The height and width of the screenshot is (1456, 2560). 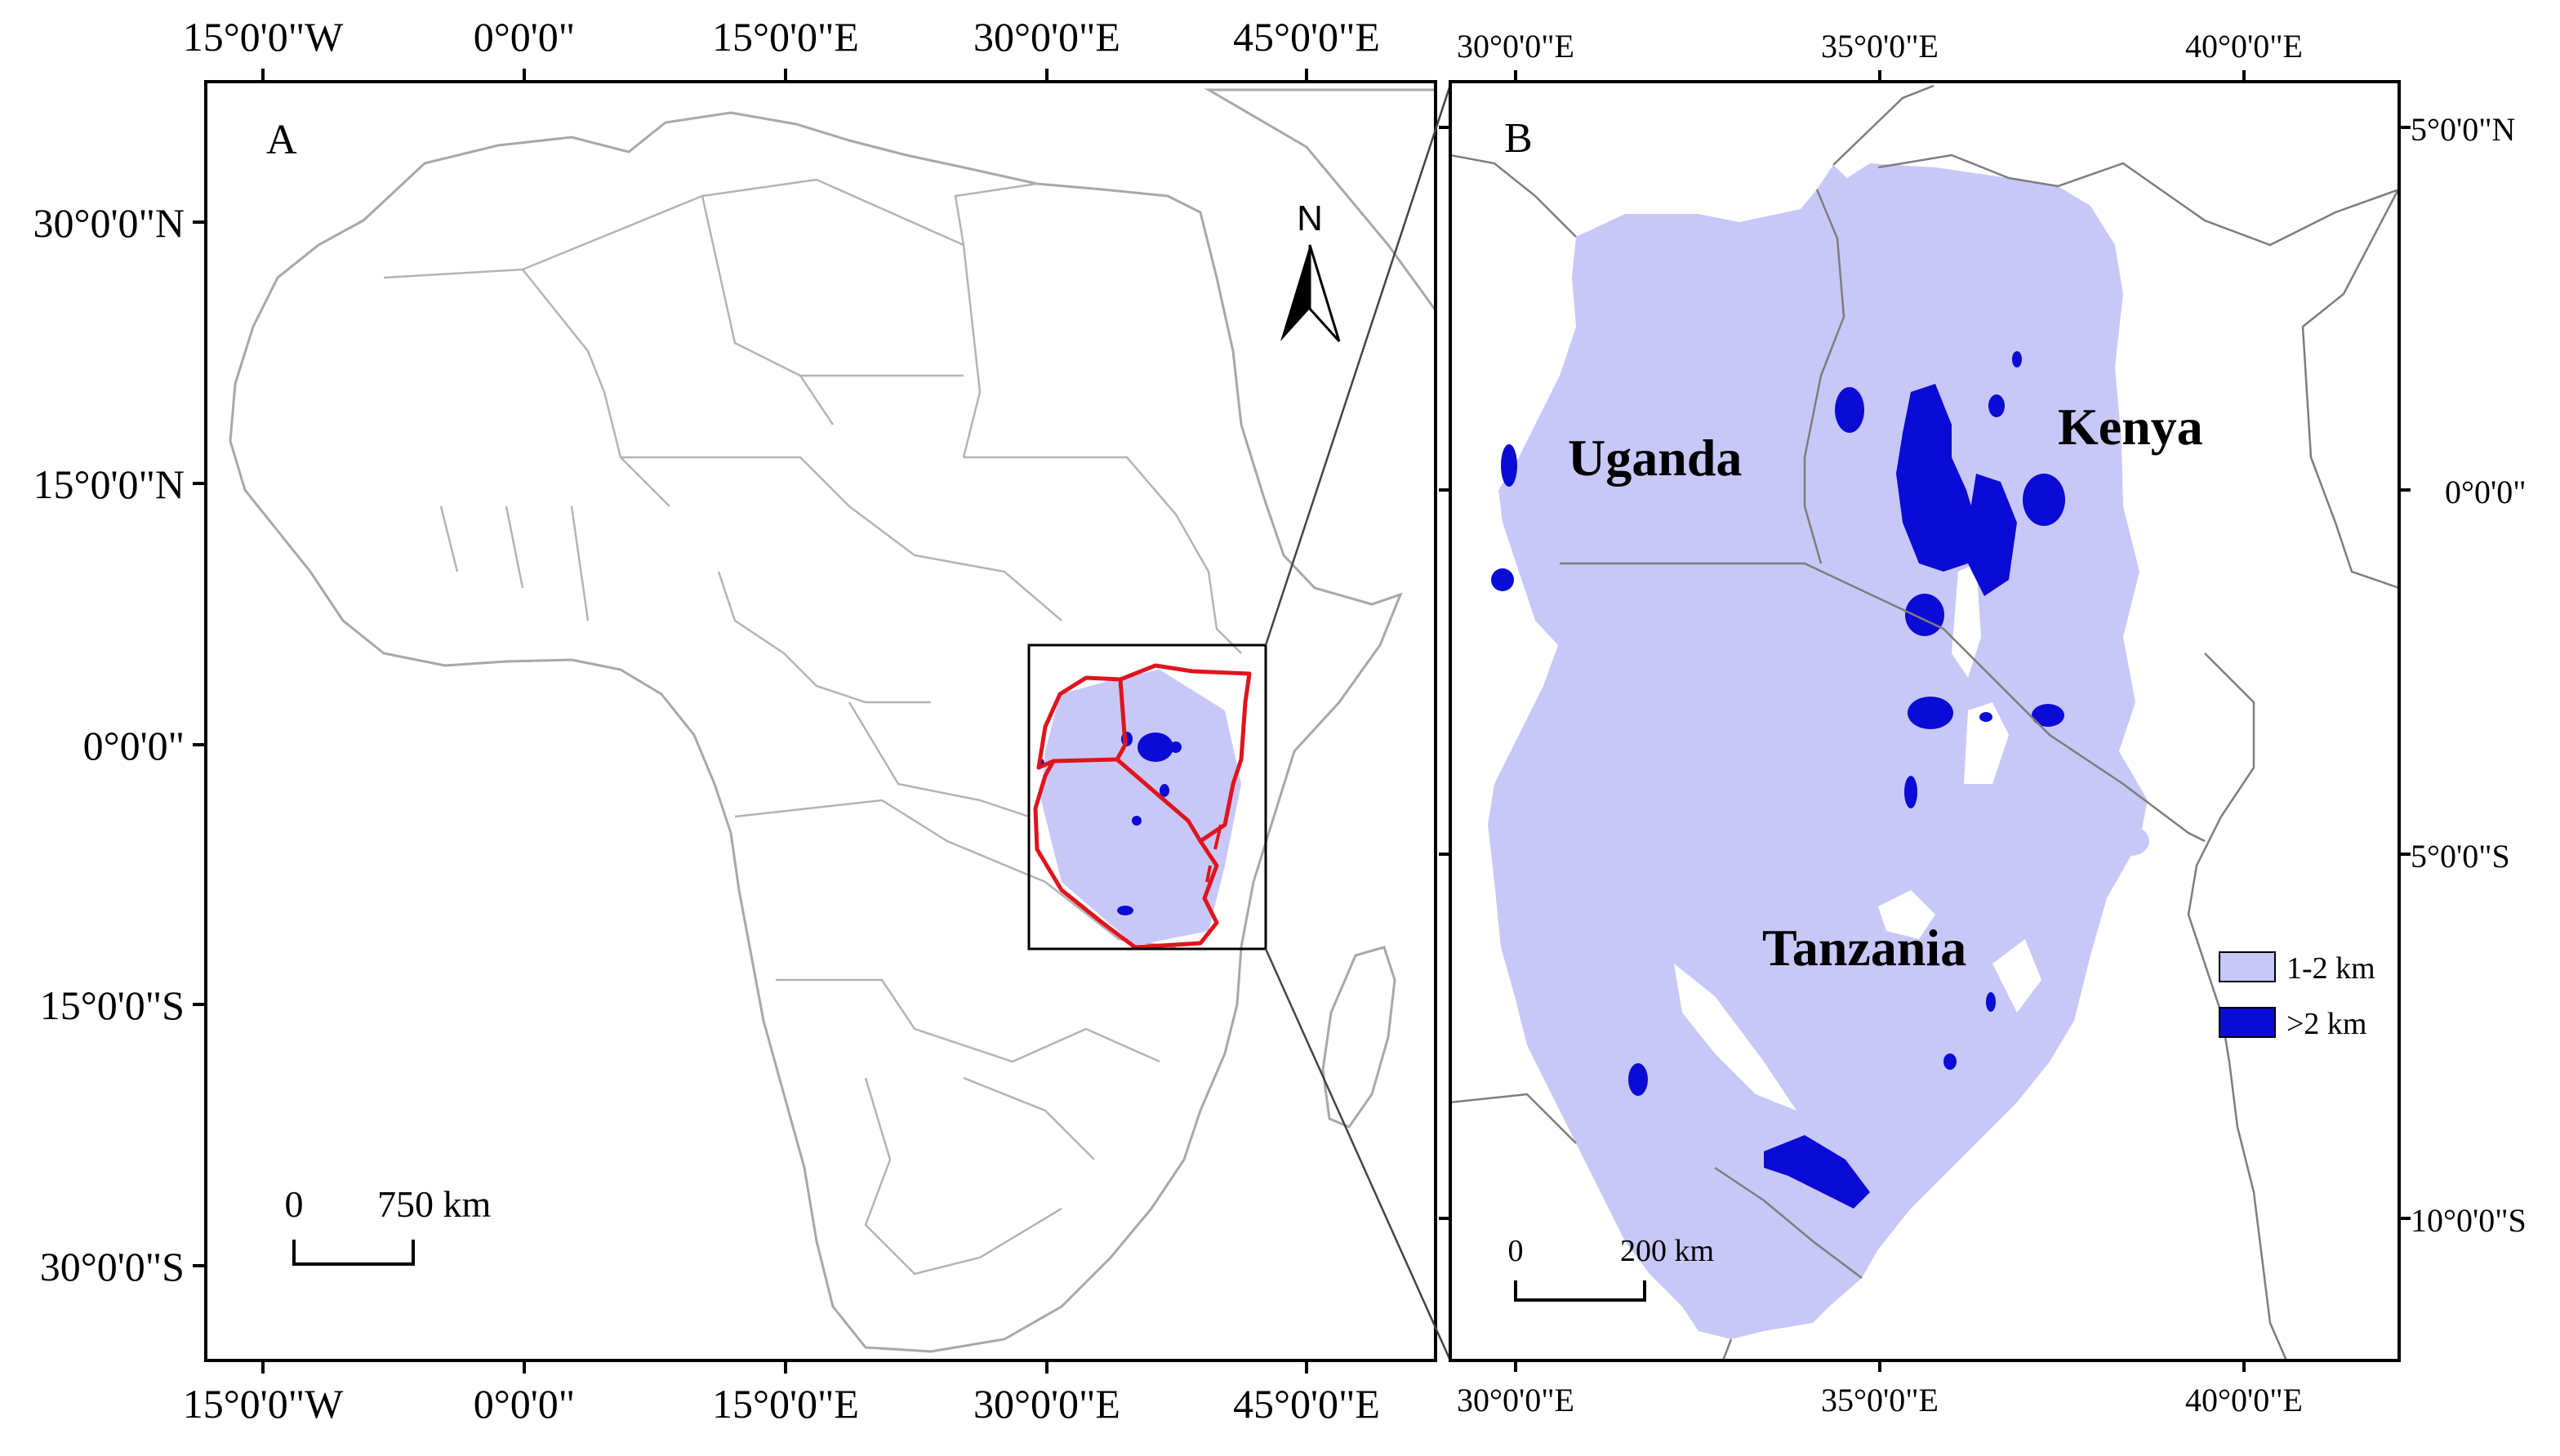 What do you see at coordinates (263, 37) in the screenshot?
I see `a-top-label: 15°0'0"W` at bounding box center [263, 37].